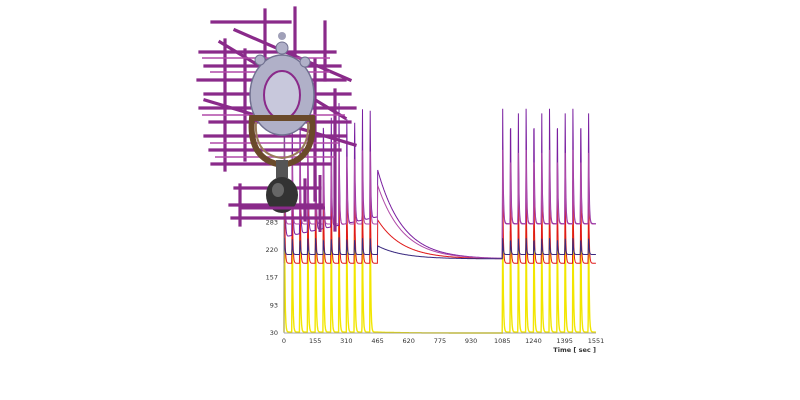 This screenshot has width=800, height=400. I want to click on x-tick-label: 1240, so click(533, 341).